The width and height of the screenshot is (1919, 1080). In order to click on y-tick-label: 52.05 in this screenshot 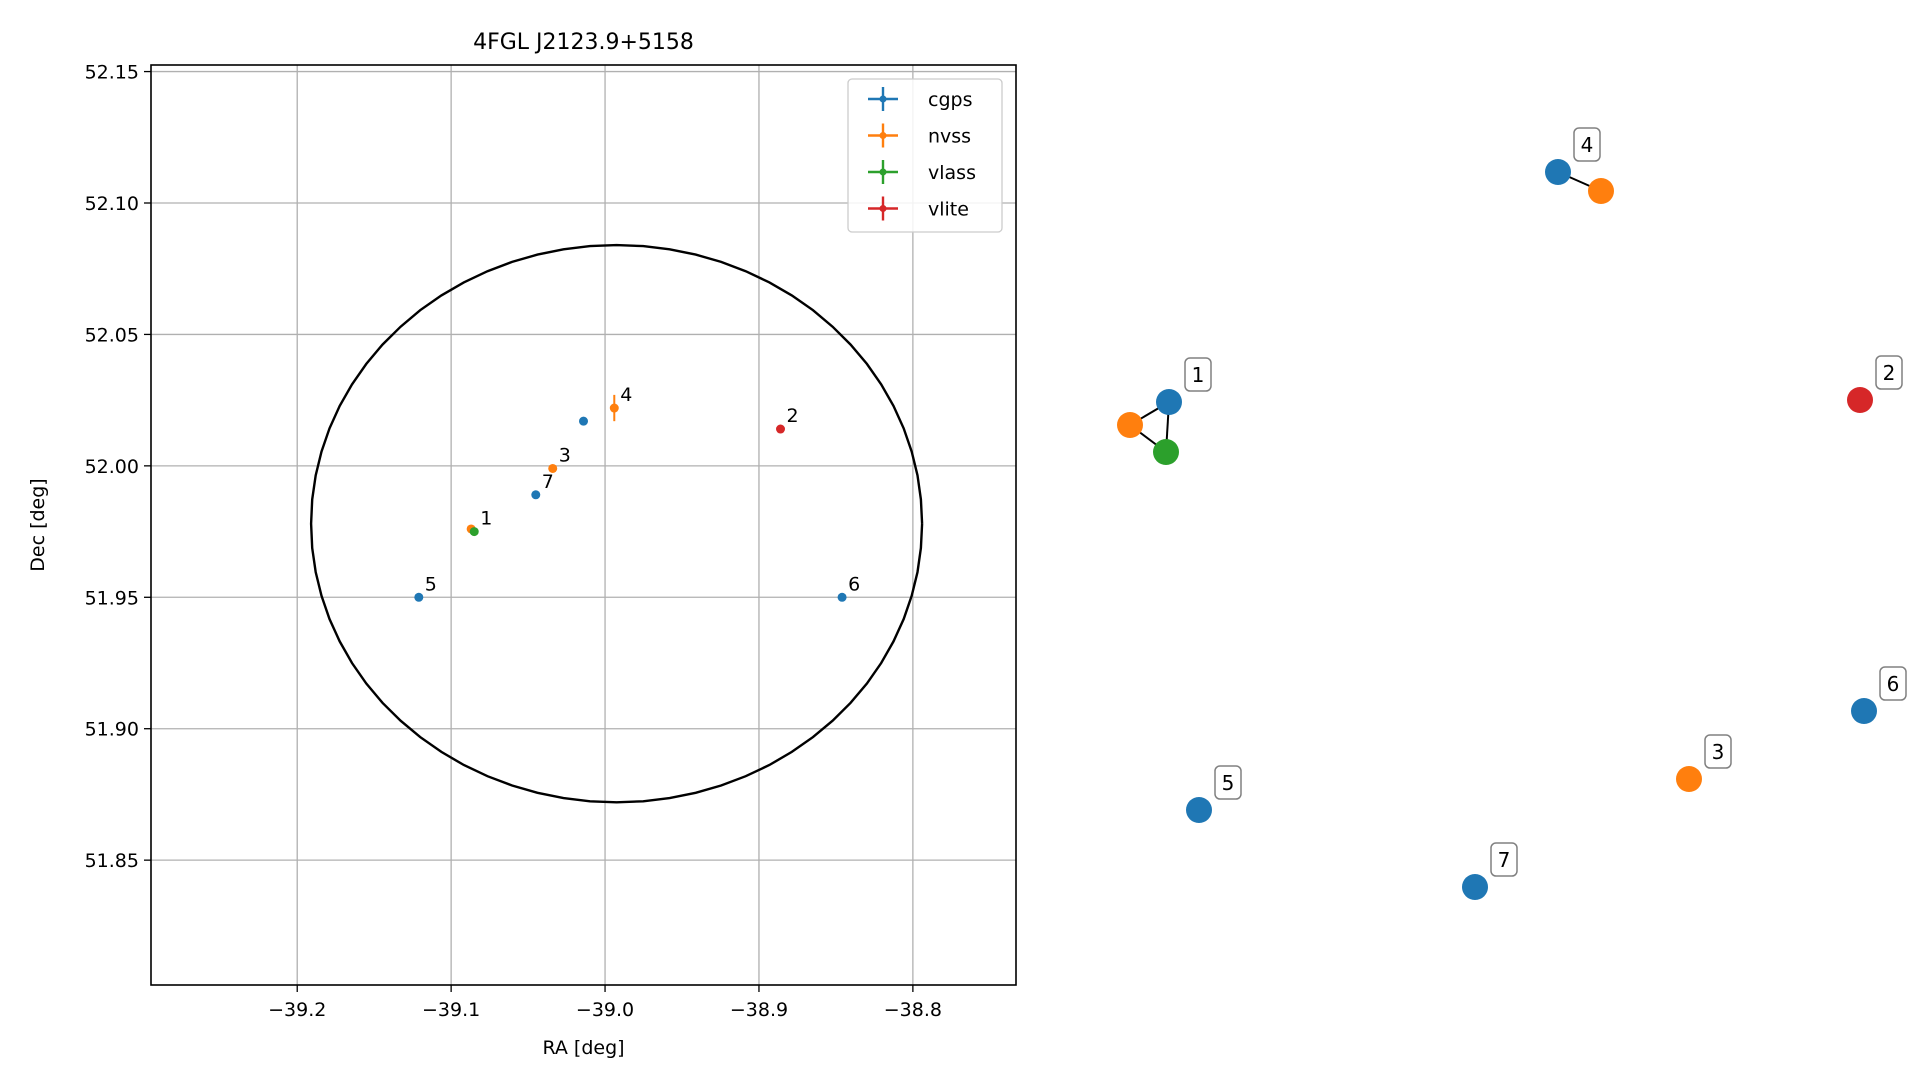, I will do `click(112, 335)`.